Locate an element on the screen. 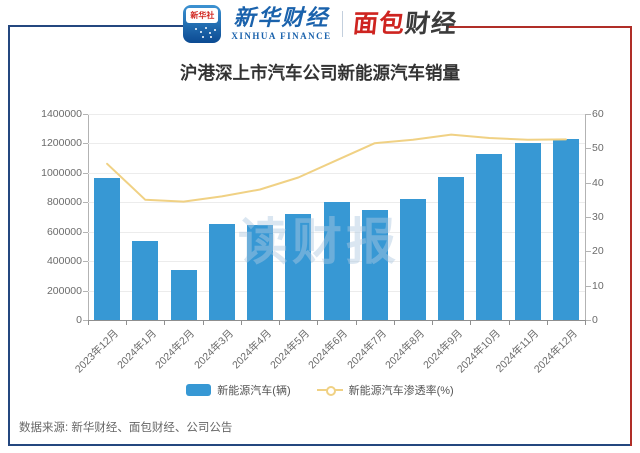  x-axis-label: 2024年3月 is located at coordinates (213, 349).